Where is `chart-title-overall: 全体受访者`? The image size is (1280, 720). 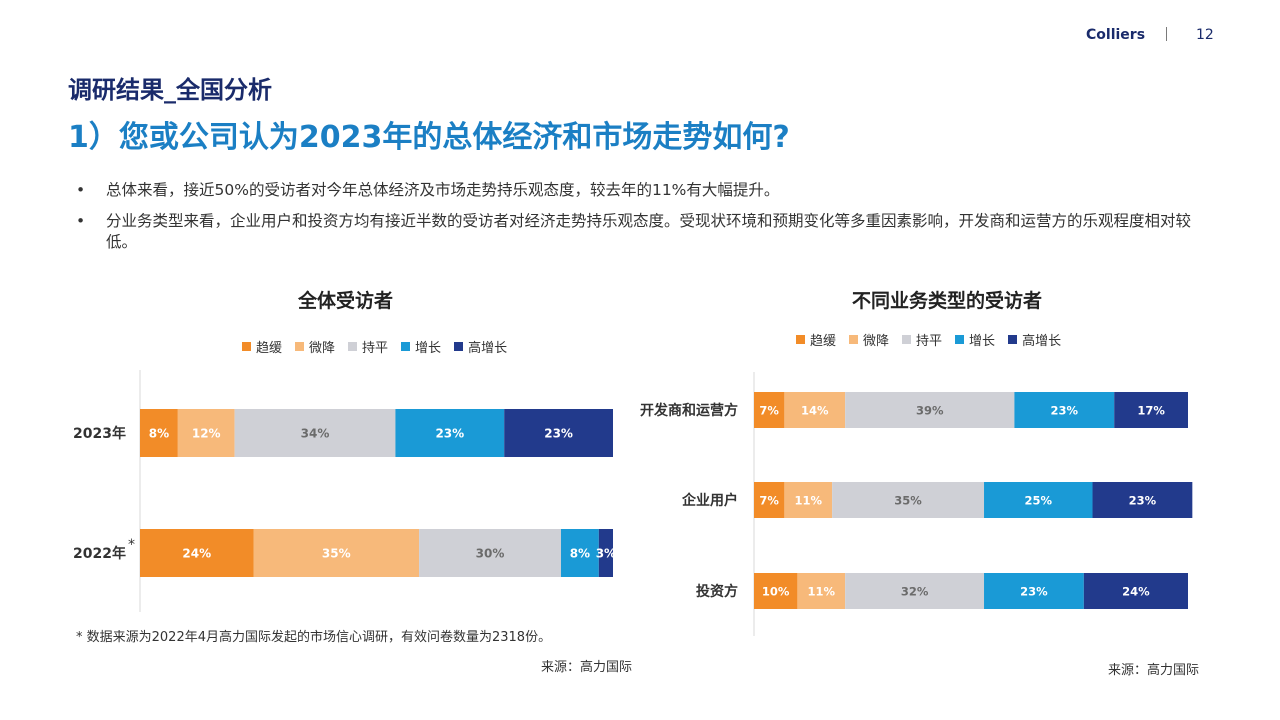 chart-title-overall: 全体受访者 is located at coordinates (346, 301).